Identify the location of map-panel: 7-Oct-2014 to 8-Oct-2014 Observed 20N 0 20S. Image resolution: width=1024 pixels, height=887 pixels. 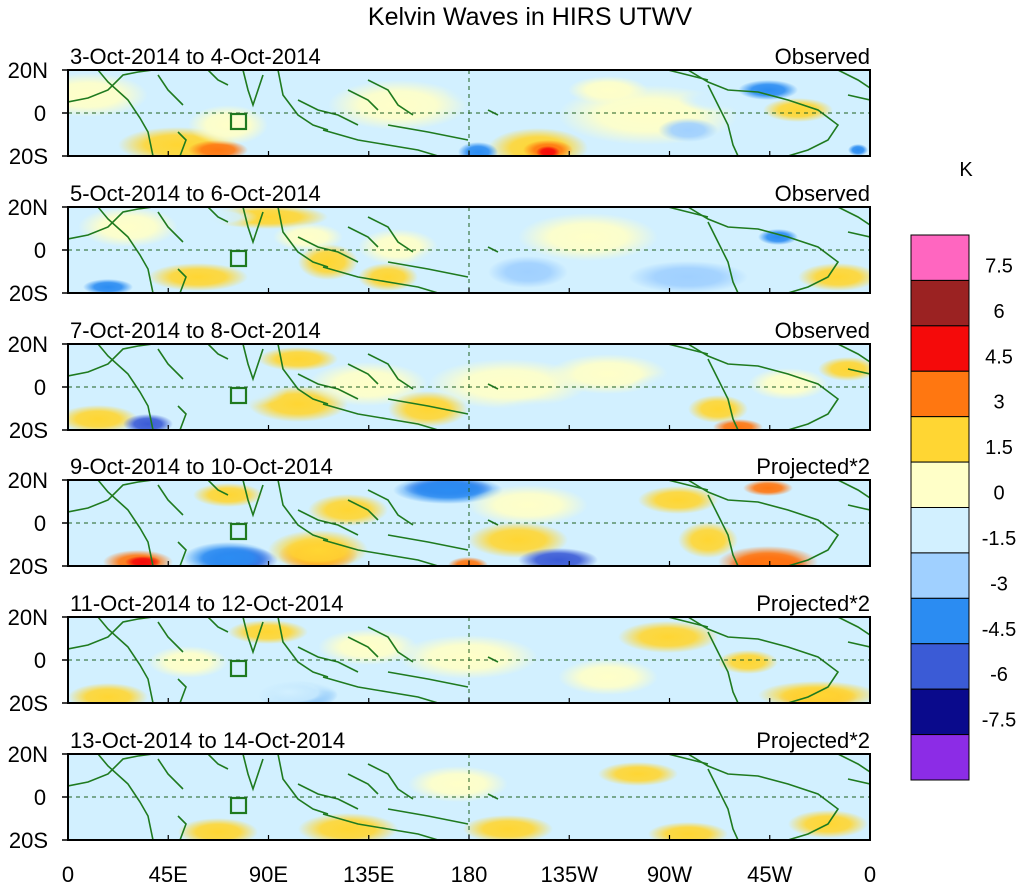
(439, 380).